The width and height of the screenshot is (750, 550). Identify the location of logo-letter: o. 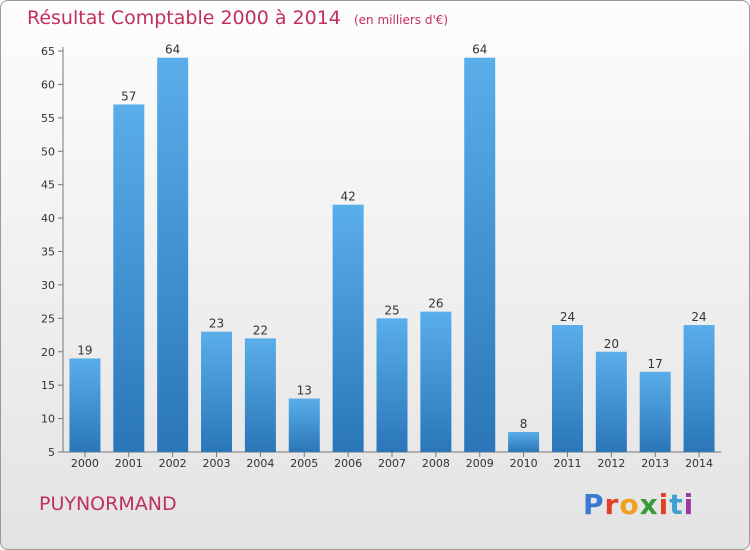
(629, 504).